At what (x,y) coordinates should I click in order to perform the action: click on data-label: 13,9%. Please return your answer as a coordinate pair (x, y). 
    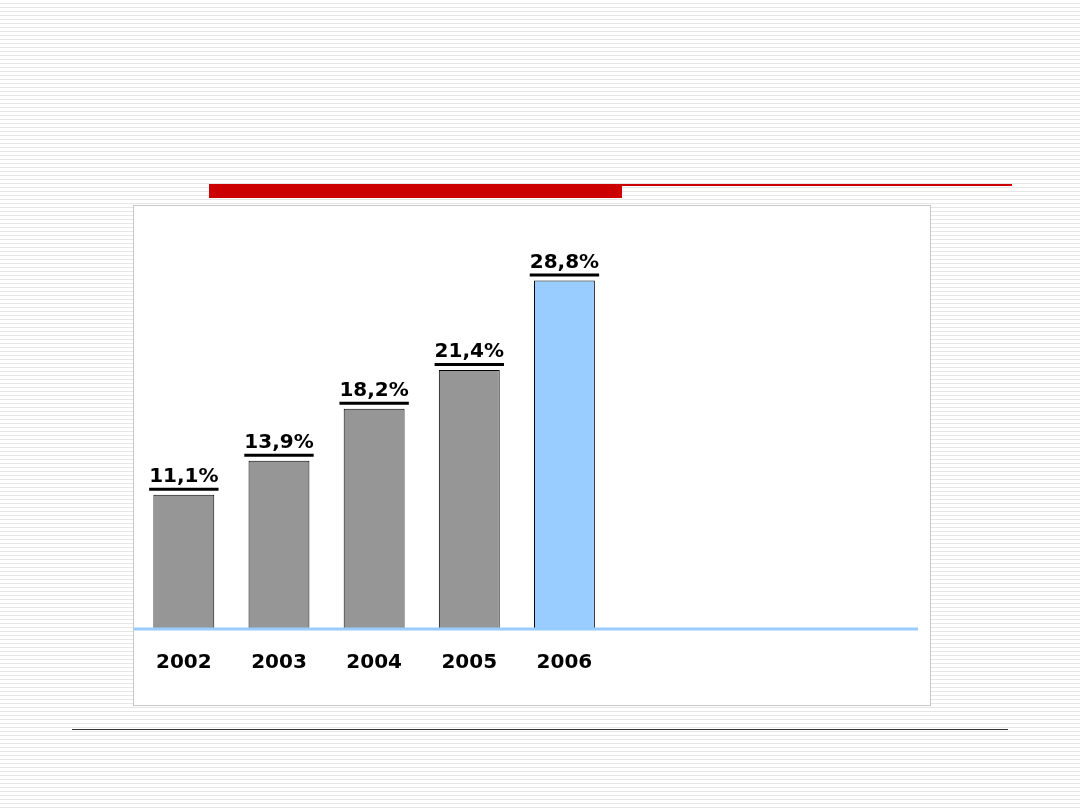
    Looking at the image, I should click on (279, 441).